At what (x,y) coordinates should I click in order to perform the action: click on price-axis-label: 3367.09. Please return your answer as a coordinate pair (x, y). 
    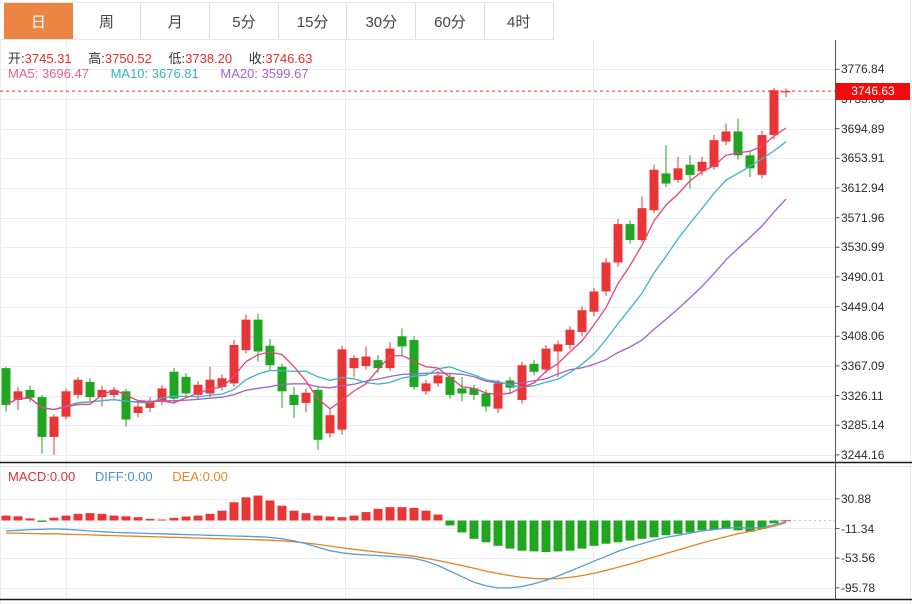
    Looking at the image, I should click on (863, 365).